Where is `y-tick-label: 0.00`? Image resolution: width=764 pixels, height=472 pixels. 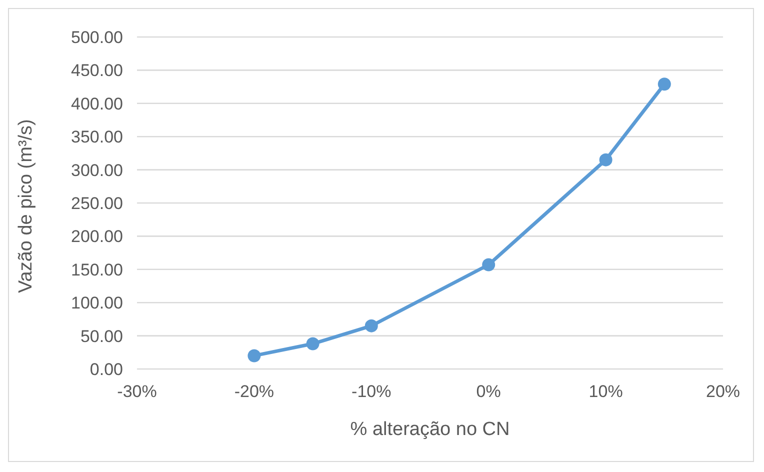 y-tick-label: 0.00 is located at coordinates (106, 370).